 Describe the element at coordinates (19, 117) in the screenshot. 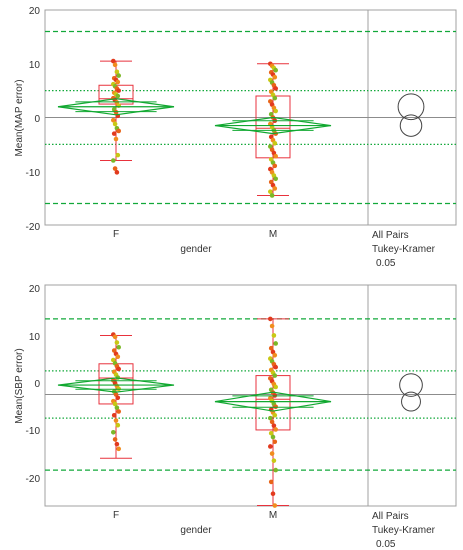

I see `y-axis-label: Mean(MAP error)` at that location.